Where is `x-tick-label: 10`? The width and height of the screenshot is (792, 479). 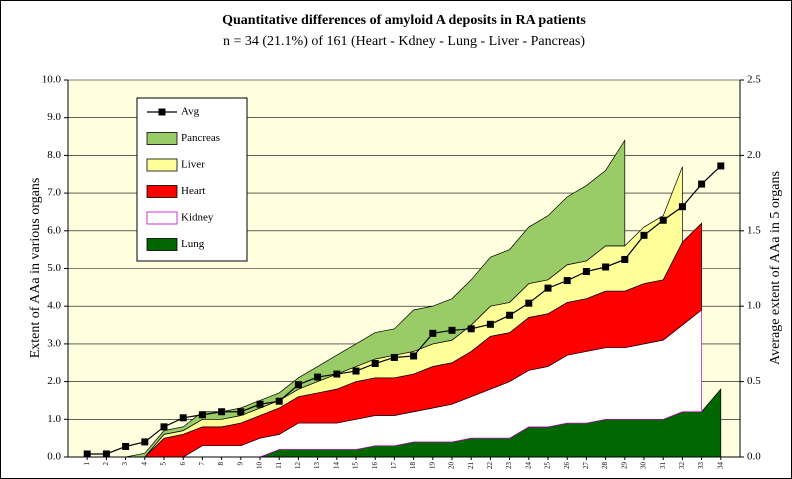
x-tick-label: 10 is located at coordinates (260, 466).